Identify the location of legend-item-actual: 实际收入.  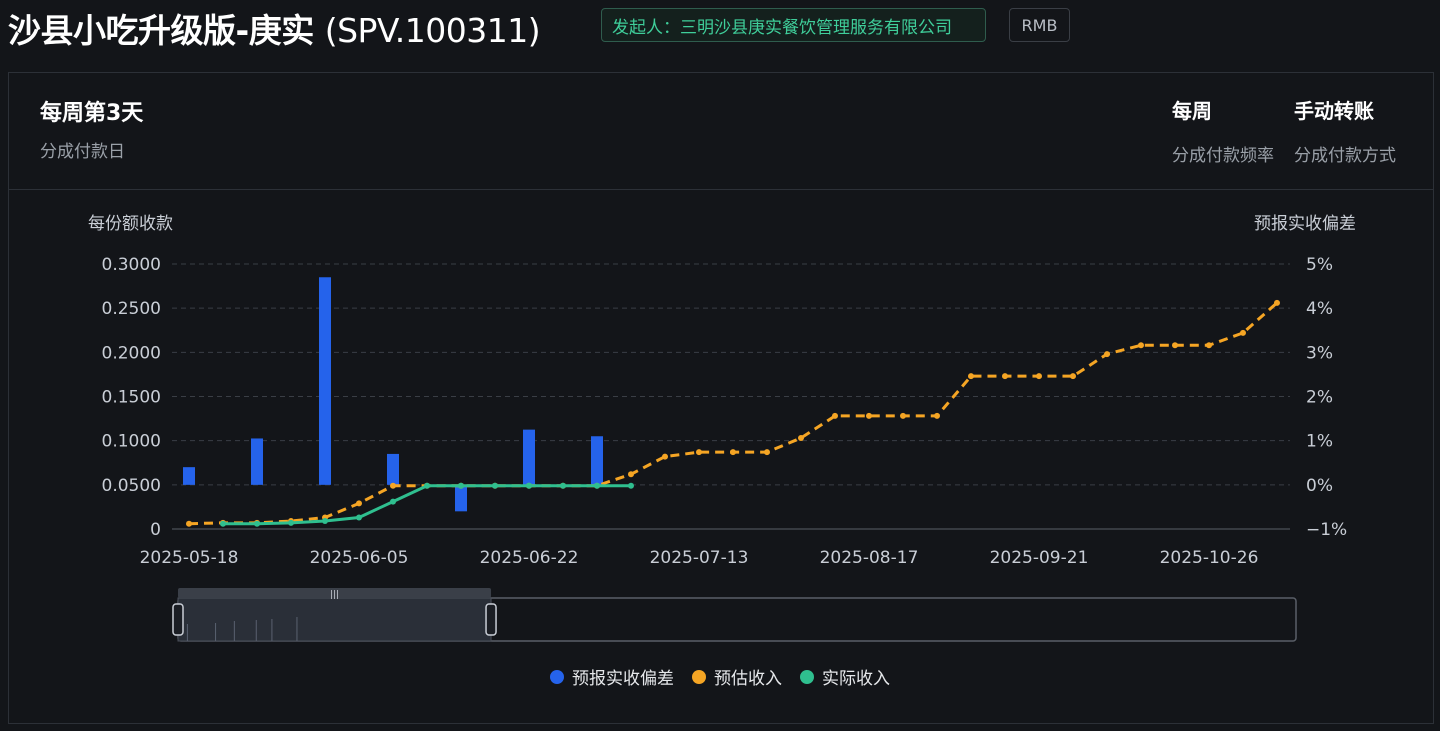
(845, 676).